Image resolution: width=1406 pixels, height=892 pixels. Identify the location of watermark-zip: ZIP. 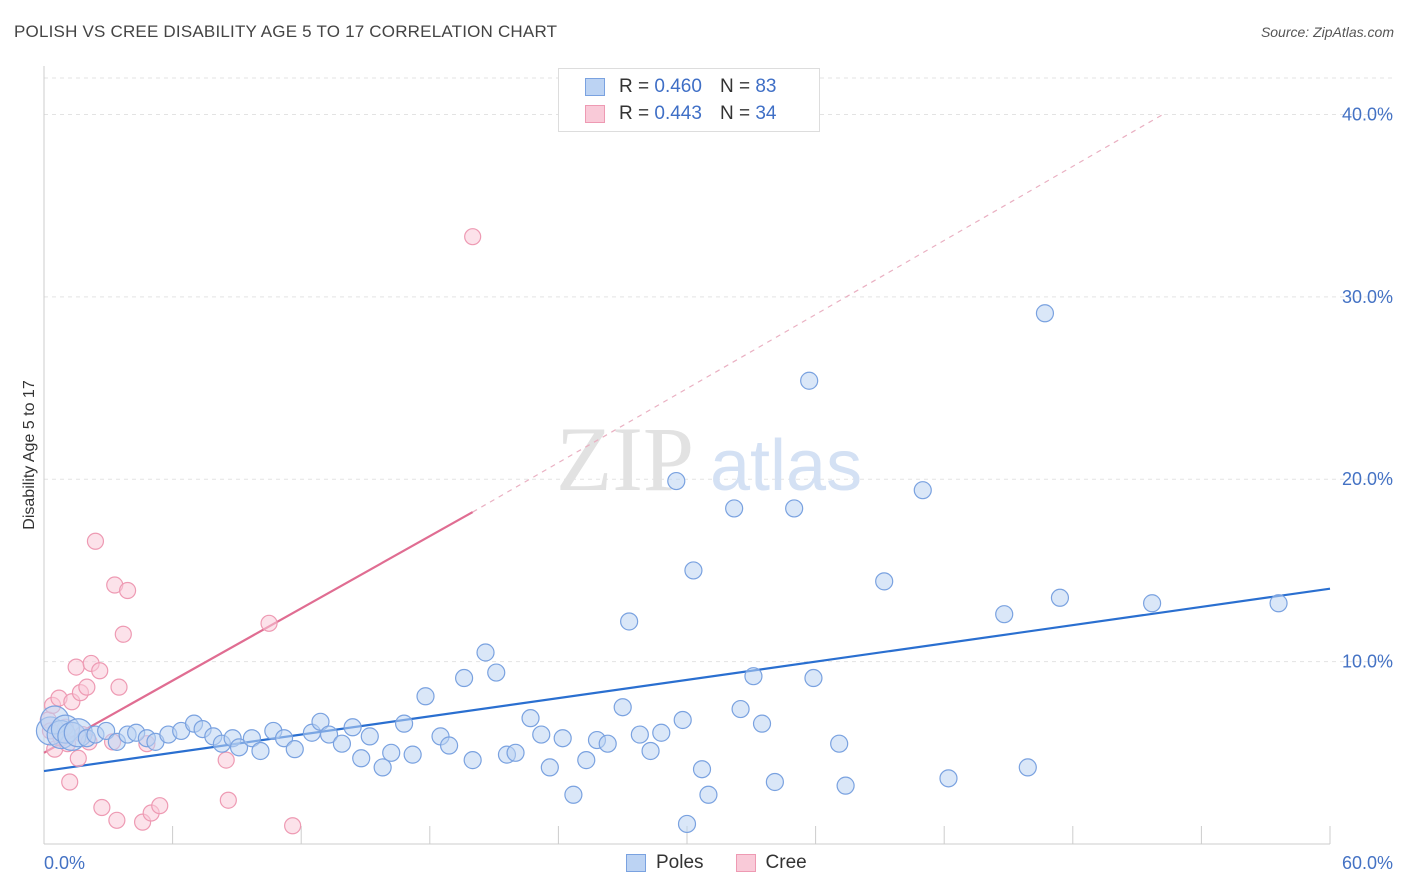
(625, 459).